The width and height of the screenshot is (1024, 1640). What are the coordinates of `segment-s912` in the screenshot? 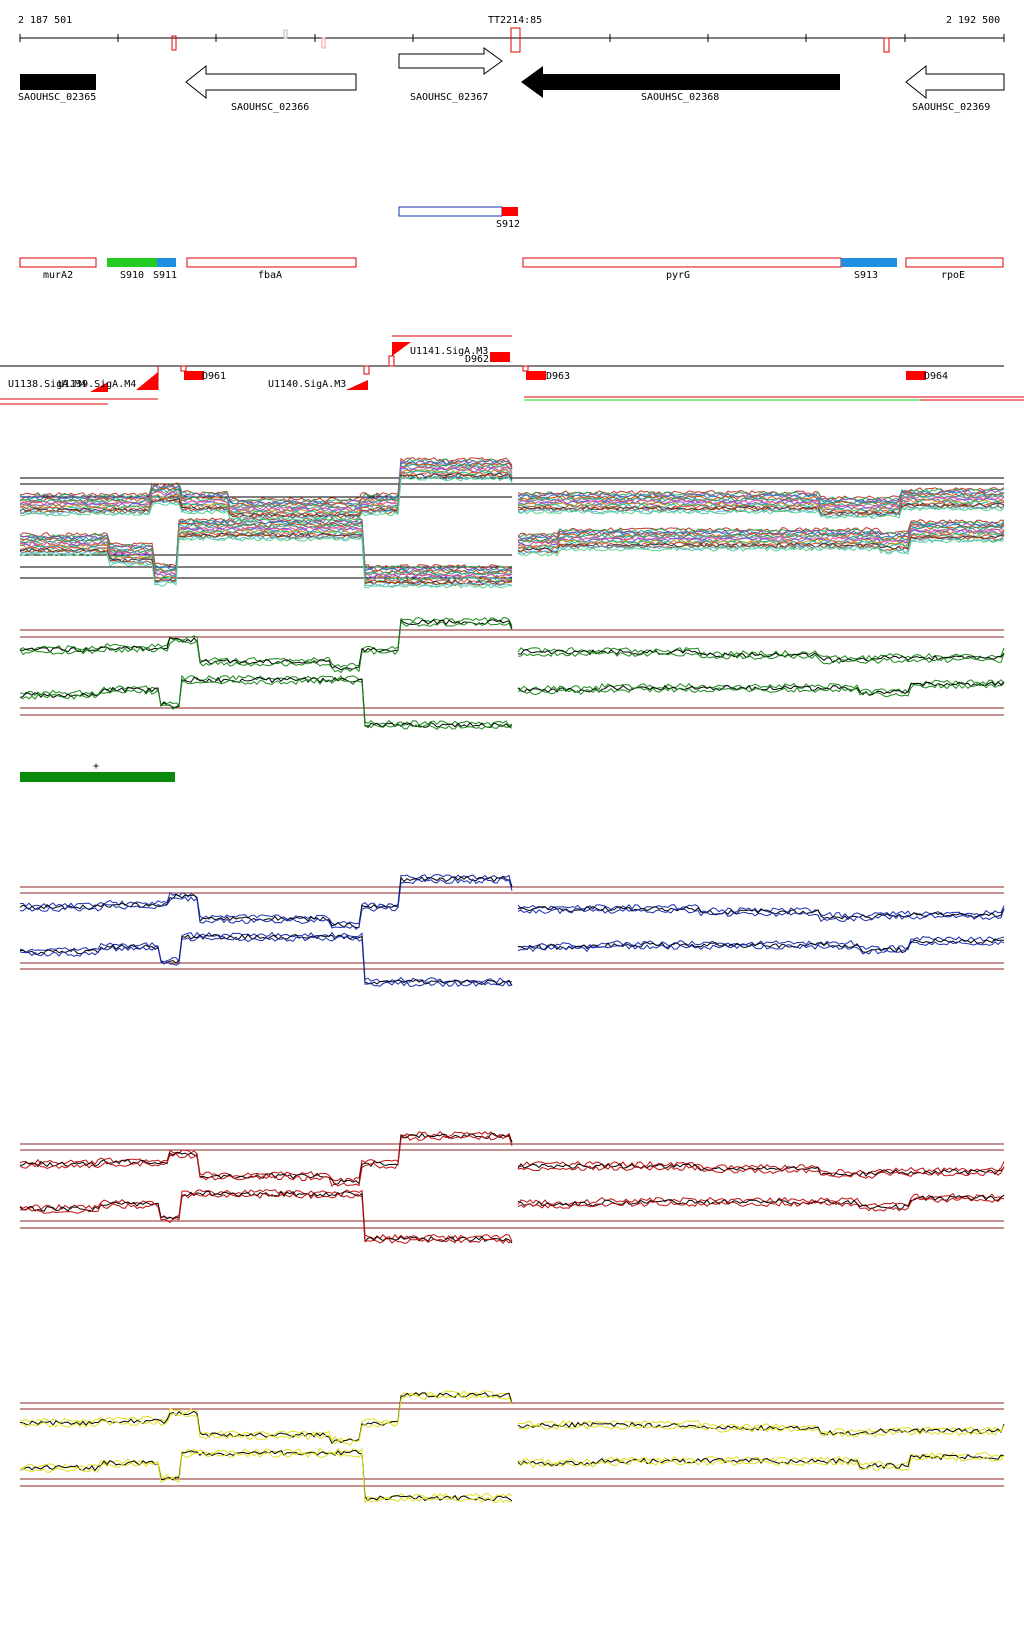 It's located at (510, 211).